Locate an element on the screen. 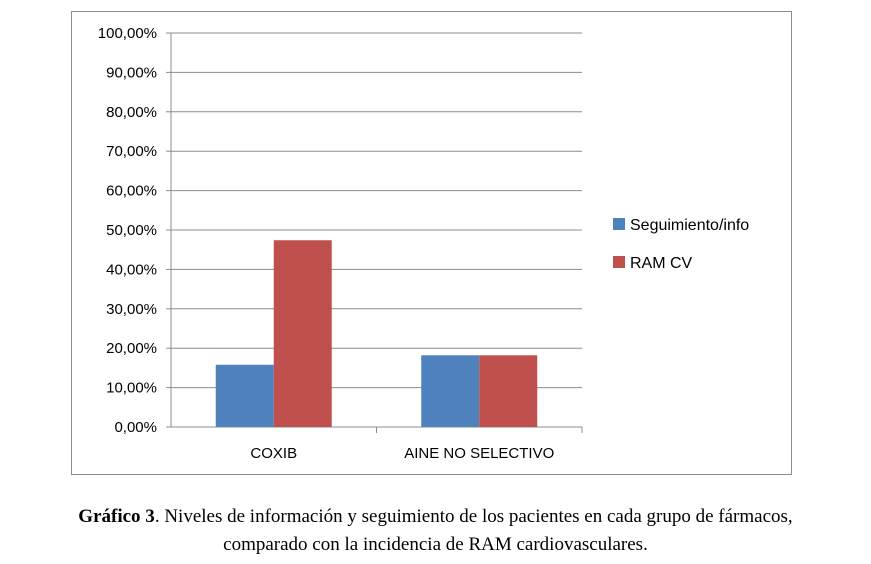 This screenshot has width=871, height=564. y-tick-label: 100,00% is located at coordinates (127, 33).